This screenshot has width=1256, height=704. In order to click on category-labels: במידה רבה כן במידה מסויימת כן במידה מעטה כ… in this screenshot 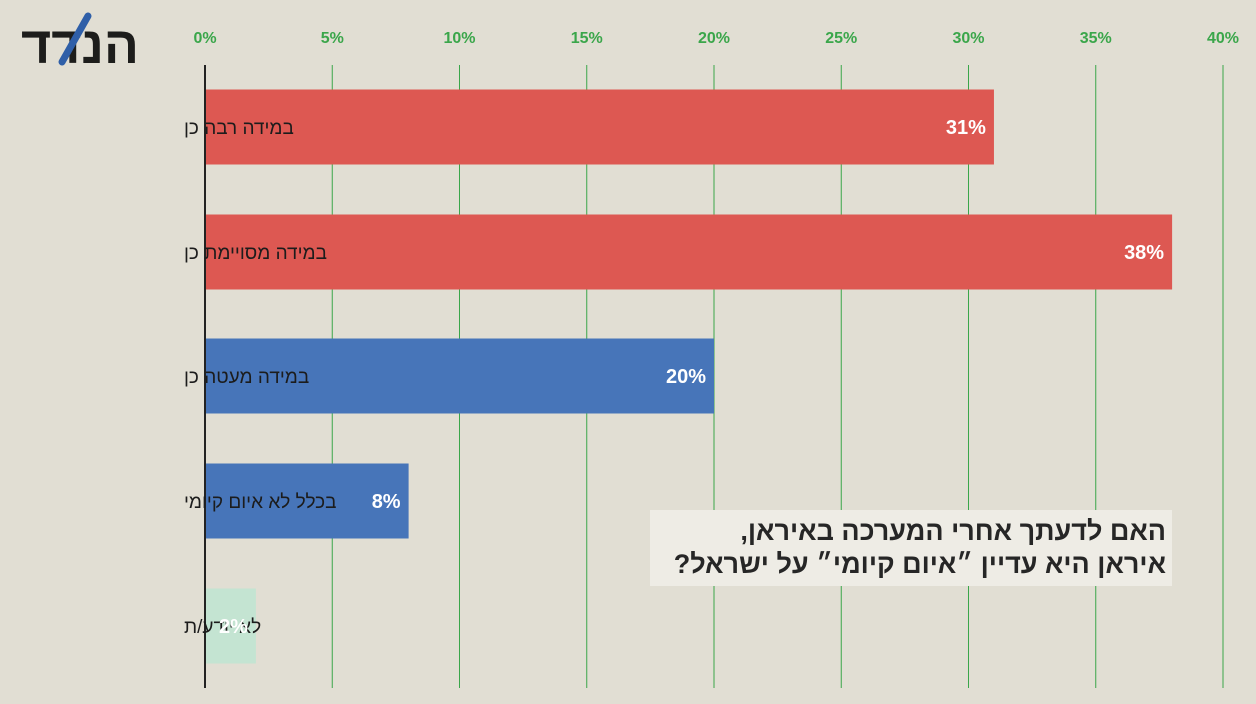, I will do `click(260, 378)`.